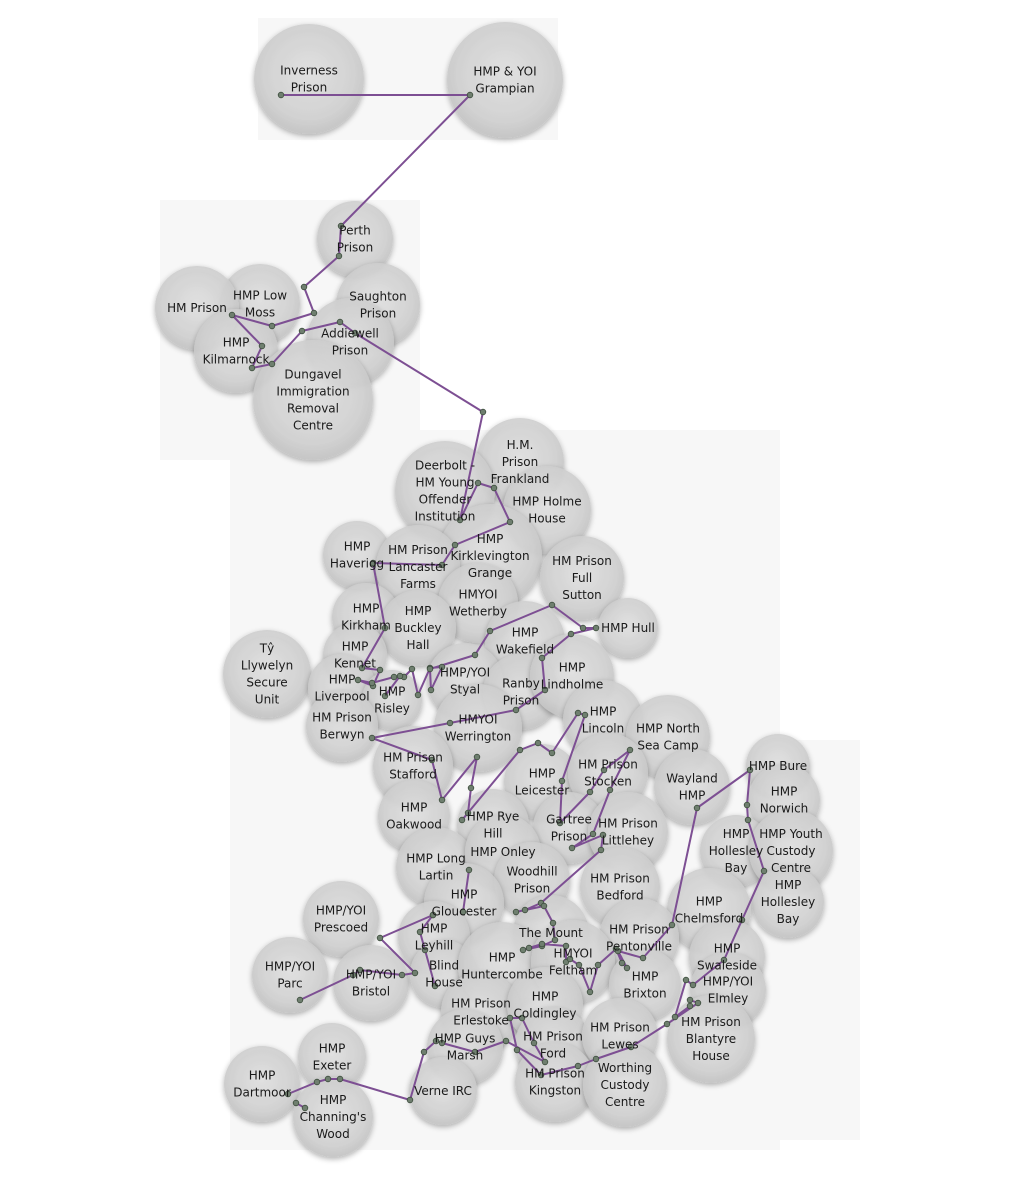 This screenshot has width=1009, height=1200. I want to click on prison-label-line: Leyhill, so click(434, 946).